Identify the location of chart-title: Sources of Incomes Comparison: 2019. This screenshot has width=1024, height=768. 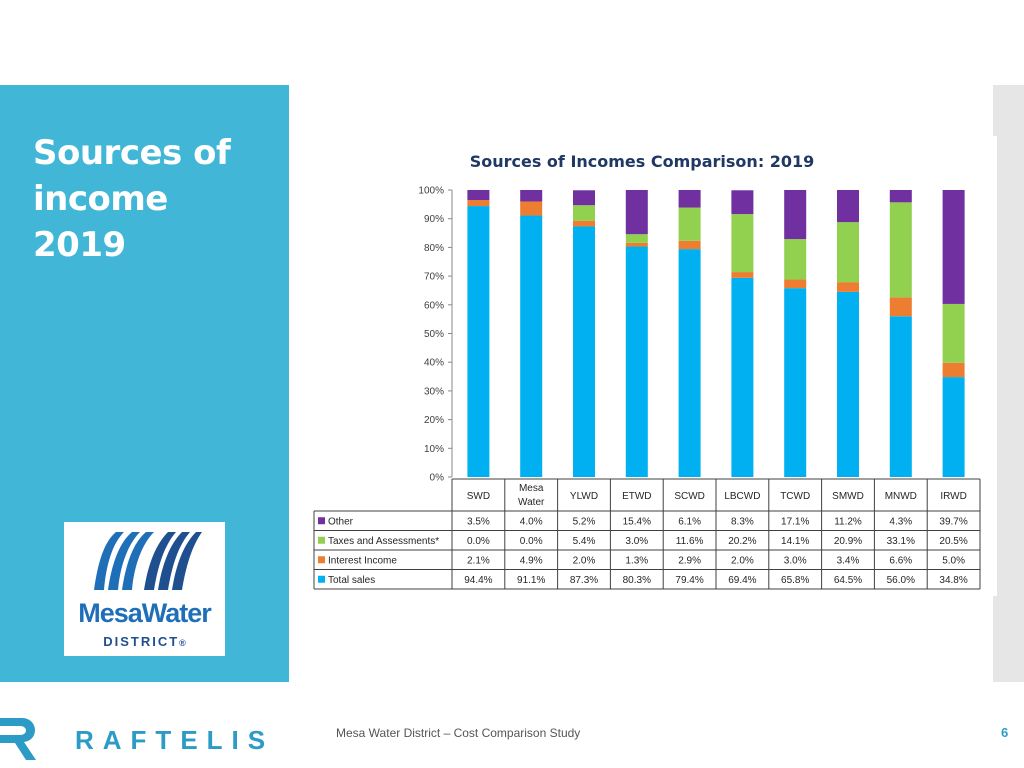
(642, 161).